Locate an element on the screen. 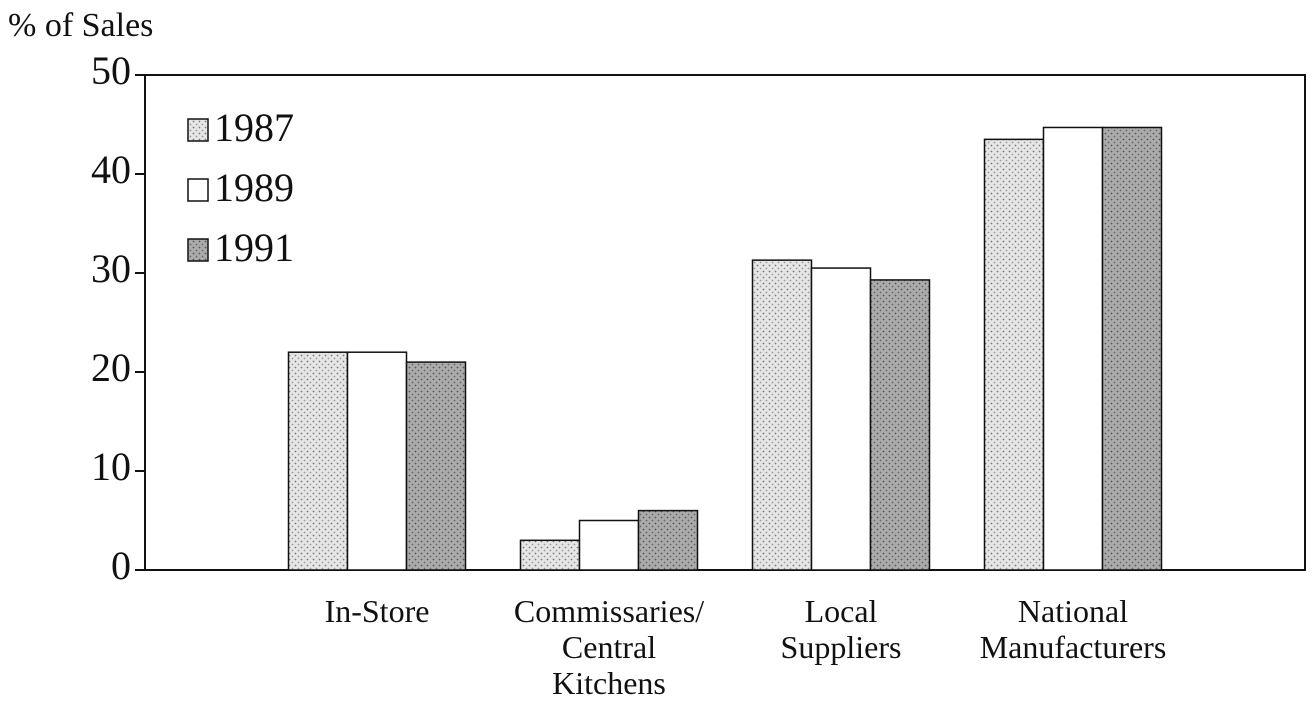  y-tick-label: 20 is located at coordinates (111, 367).